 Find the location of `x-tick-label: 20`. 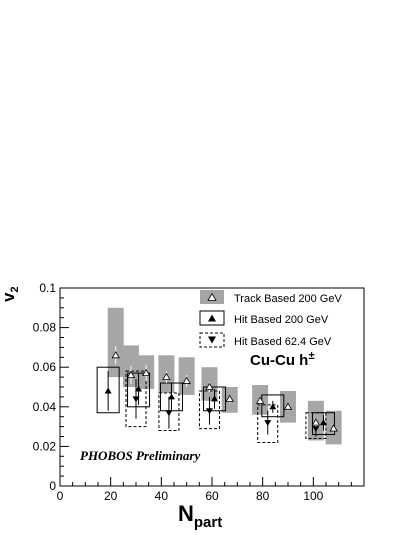

x-tick-label: 20 is located at coordinates (111, 496).